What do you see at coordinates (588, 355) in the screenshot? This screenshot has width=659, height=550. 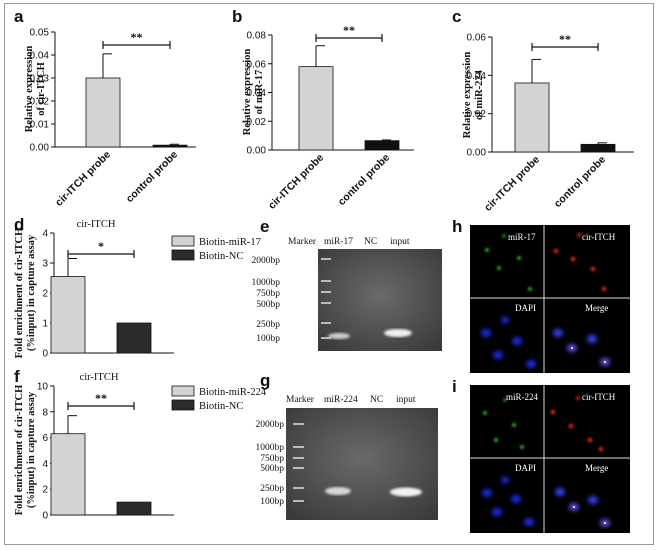 I see `micrograph-h-merge-dots` at bounding box center [588, 355].